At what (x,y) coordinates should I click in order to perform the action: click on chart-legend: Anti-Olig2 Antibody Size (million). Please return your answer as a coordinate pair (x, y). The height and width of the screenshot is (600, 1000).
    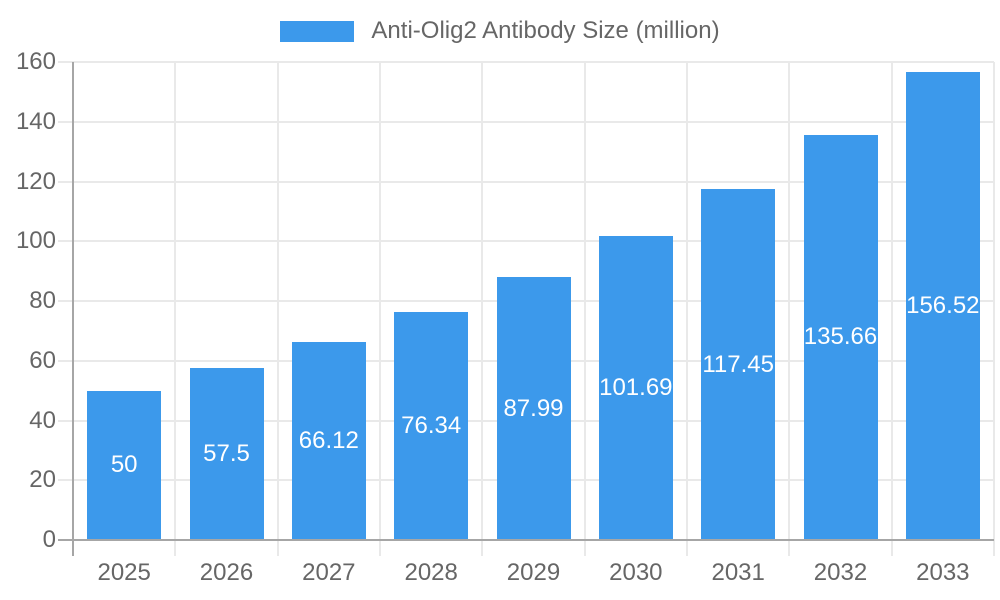
    Looking at the image, I should click on (500, 31).